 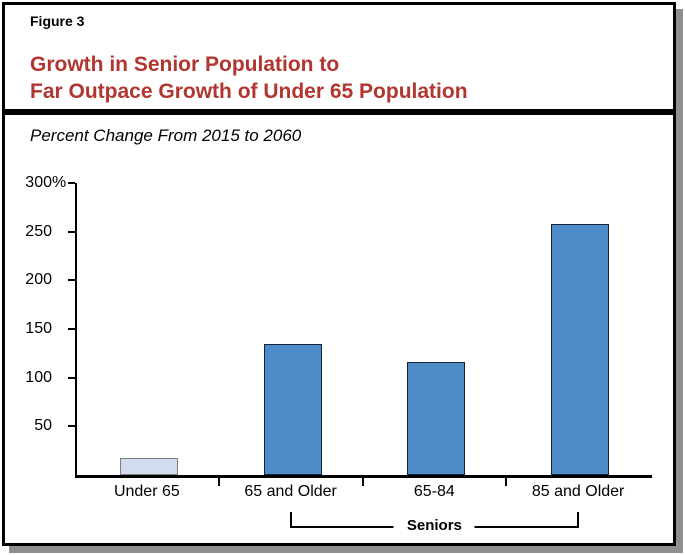 I want to click on y-axis-tick-label: 50, so click(x=36, y=426).